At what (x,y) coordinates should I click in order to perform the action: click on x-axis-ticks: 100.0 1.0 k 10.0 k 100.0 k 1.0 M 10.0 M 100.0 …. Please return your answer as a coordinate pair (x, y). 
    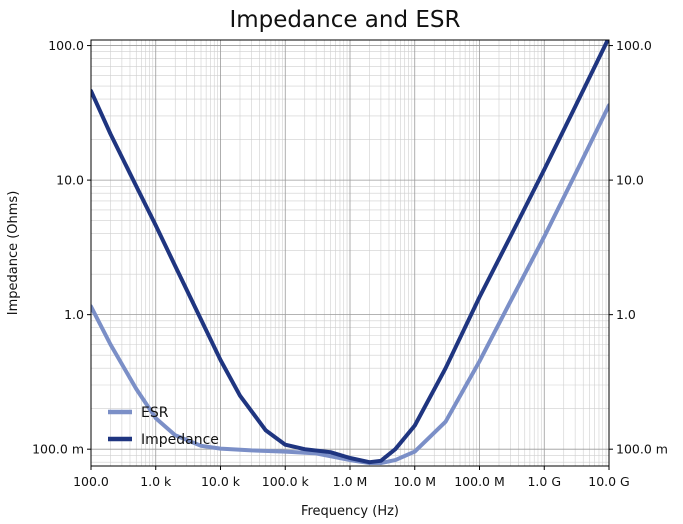
    Looking at the image, I should click on (351, 477).